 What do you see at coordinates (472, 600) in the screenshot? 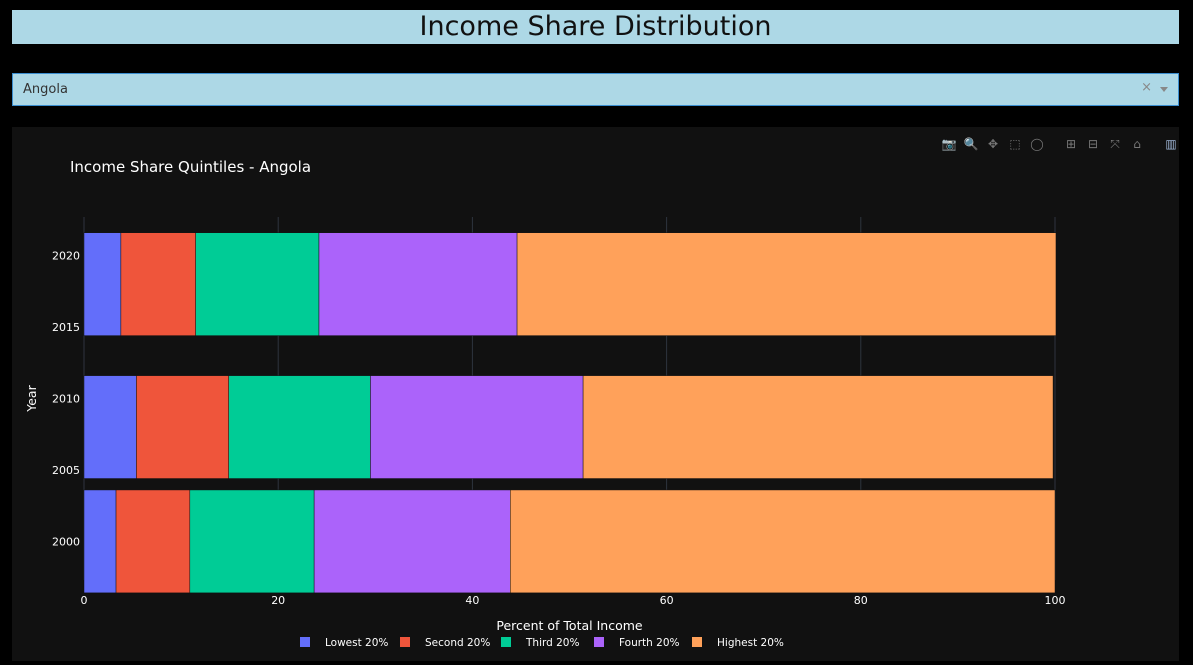
I see `x-tick-label: 40` at bounding box center [472, 600].